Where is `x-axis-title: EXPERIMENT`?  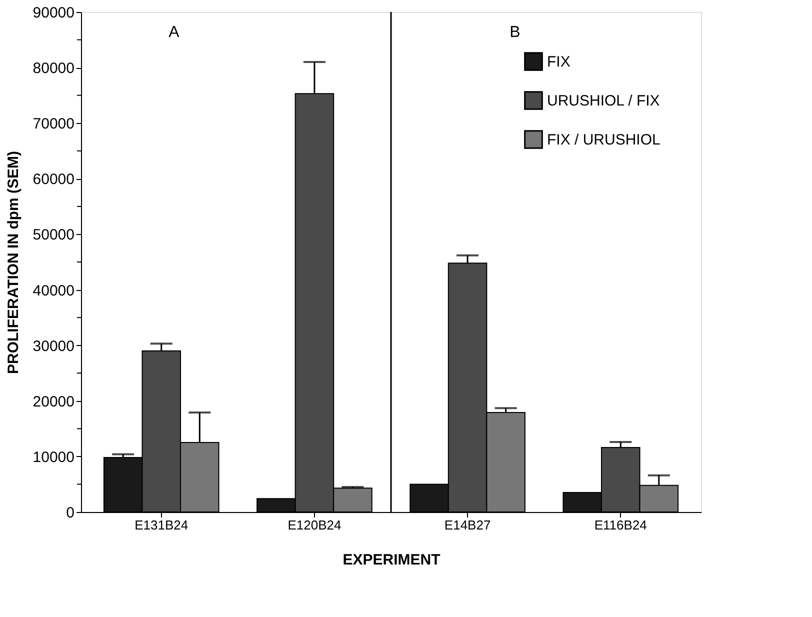
x-axis-title: EXPERIMENT is located at coordinates (391, 560).